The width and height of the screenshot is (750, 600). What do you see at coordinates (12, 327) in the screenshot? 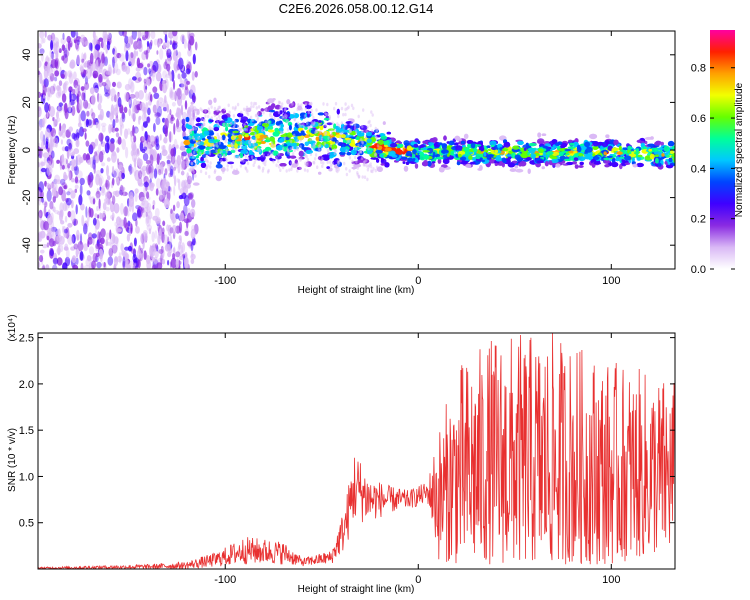
I see `snr-multiplier: (x10⁴)` at bounding box center [12, 327].